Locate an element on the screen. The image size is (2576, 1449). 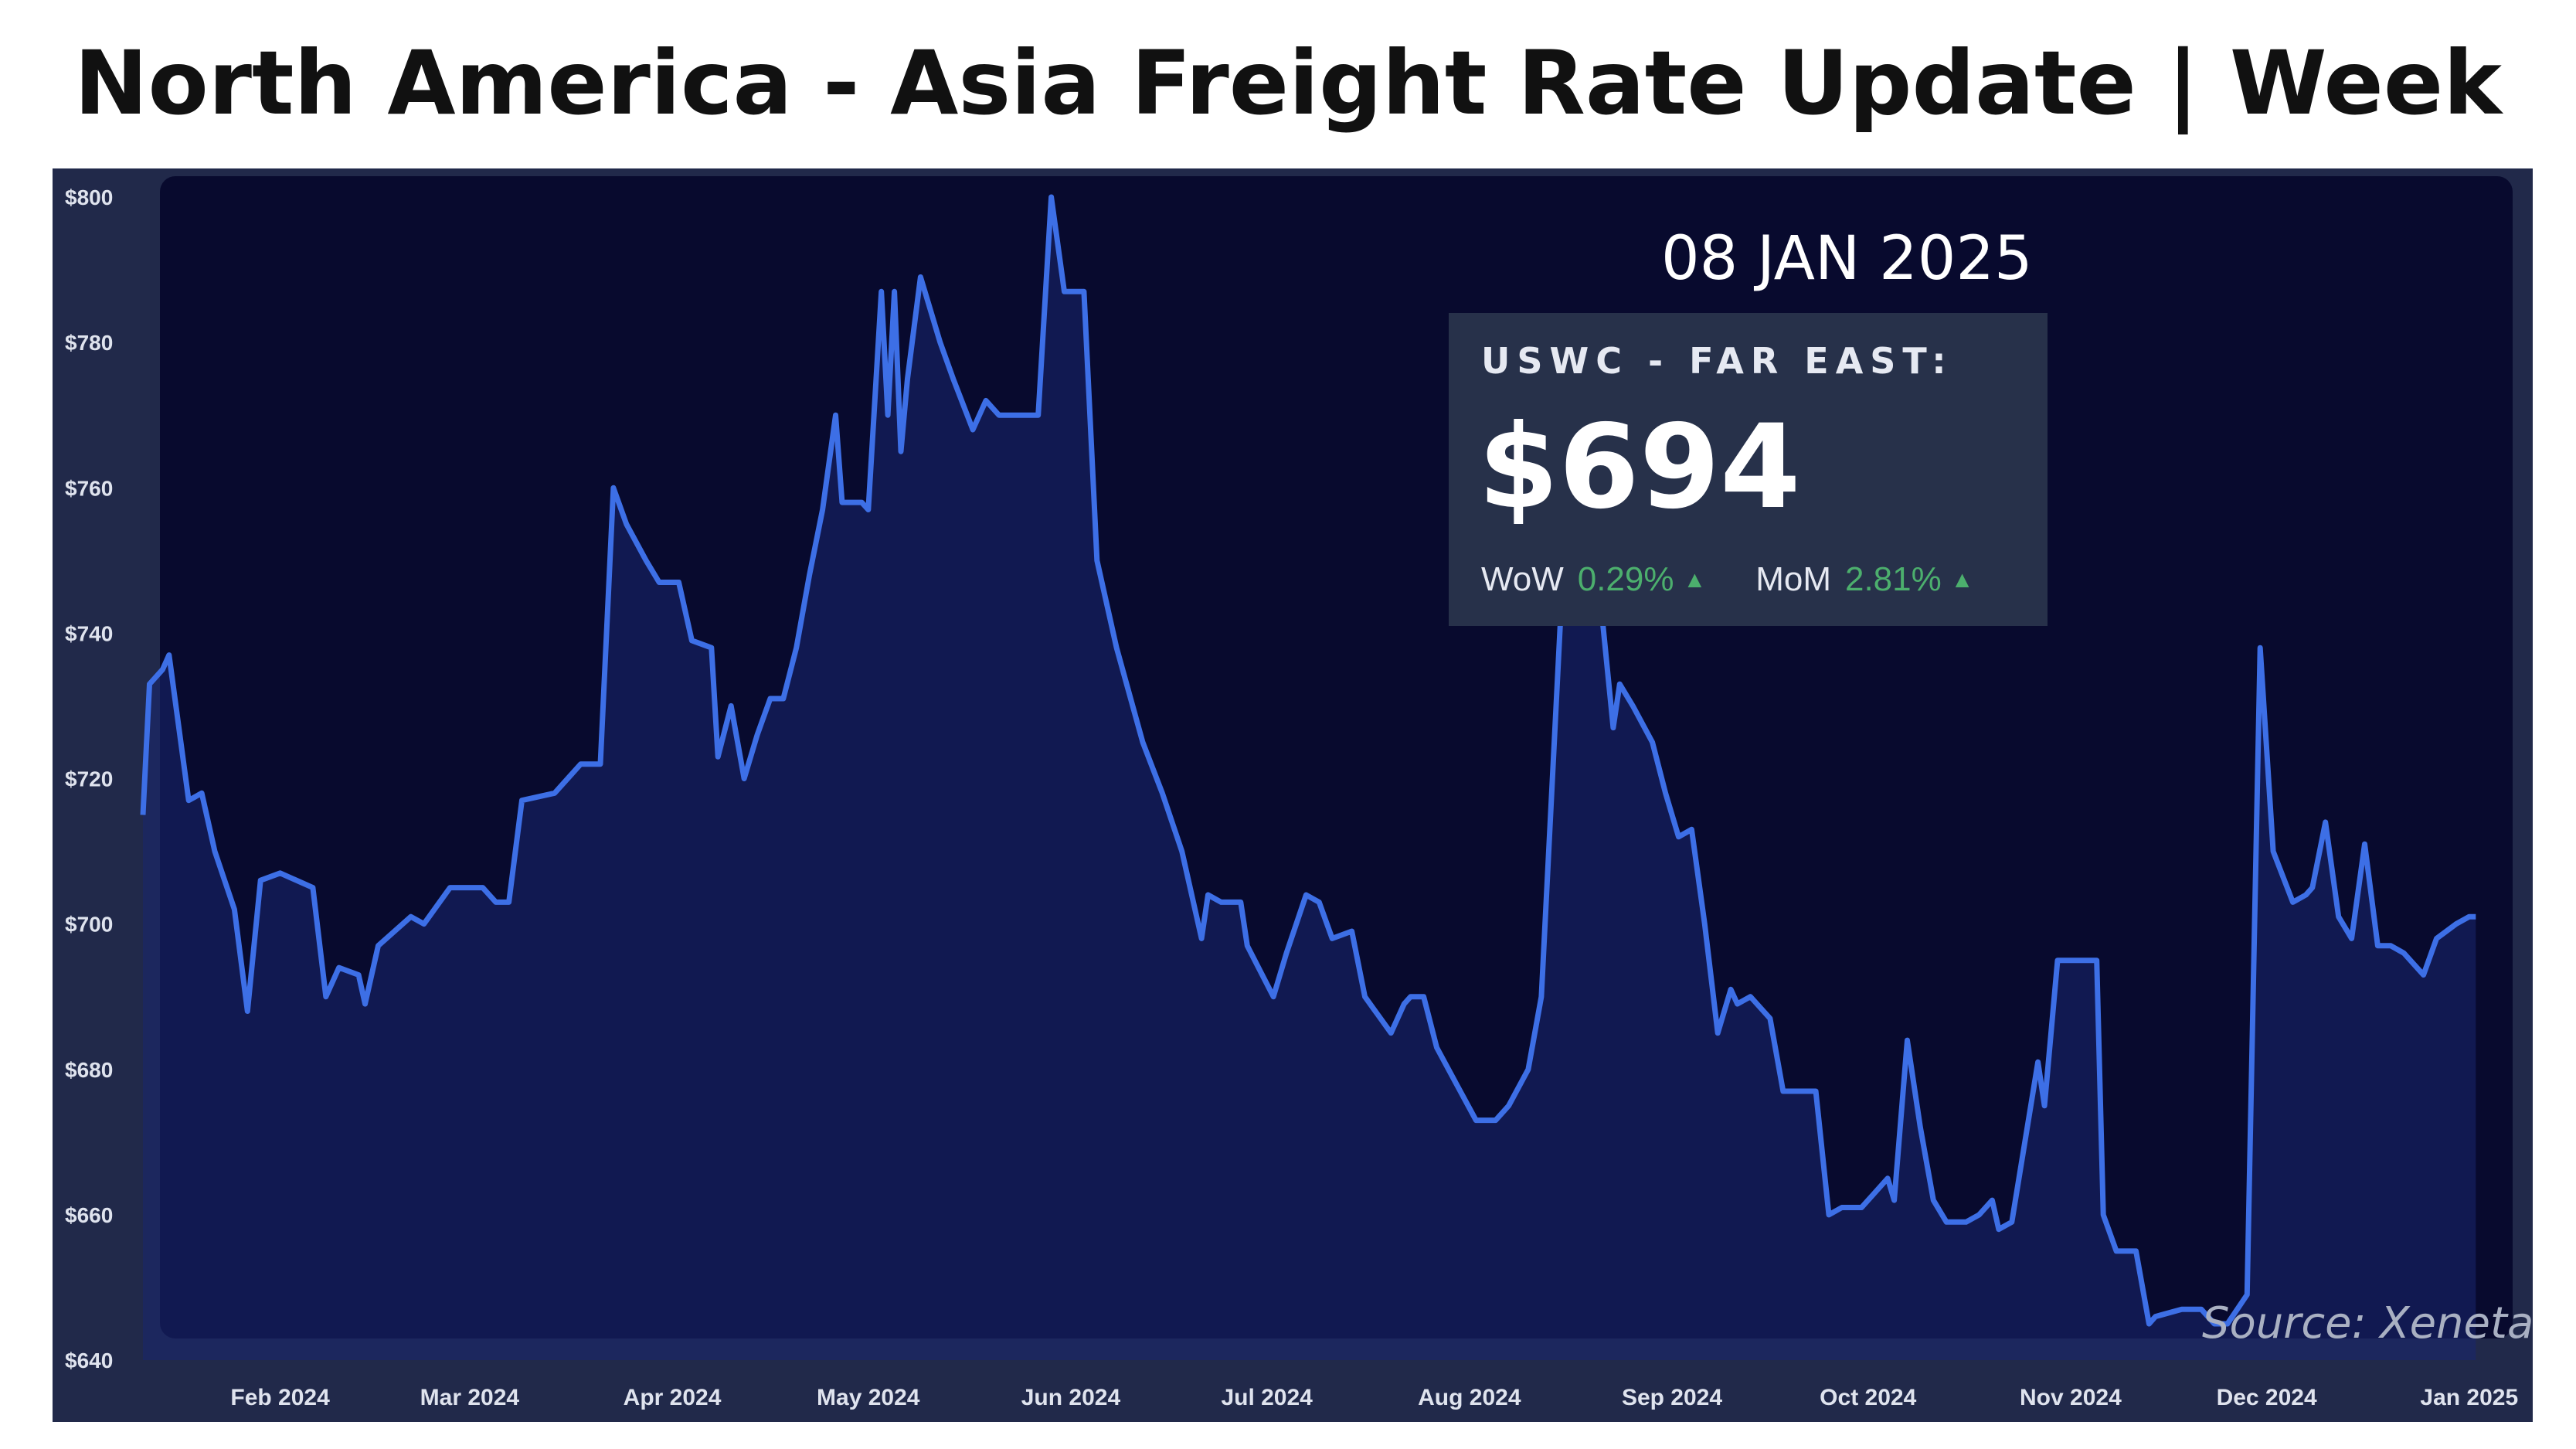
route-label: USWC - FAR EAST: is located at coordinates (1717, 361).